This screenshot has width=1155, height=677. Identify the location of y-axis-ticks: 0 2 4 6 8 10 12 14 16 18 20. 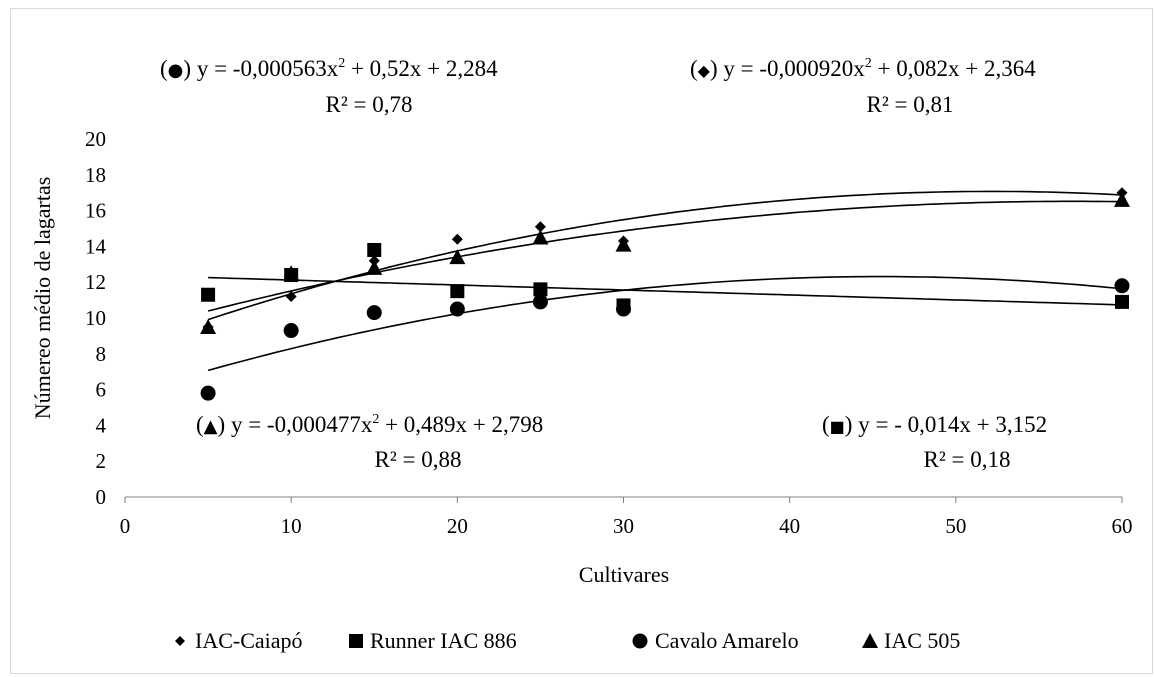
(96, 318).